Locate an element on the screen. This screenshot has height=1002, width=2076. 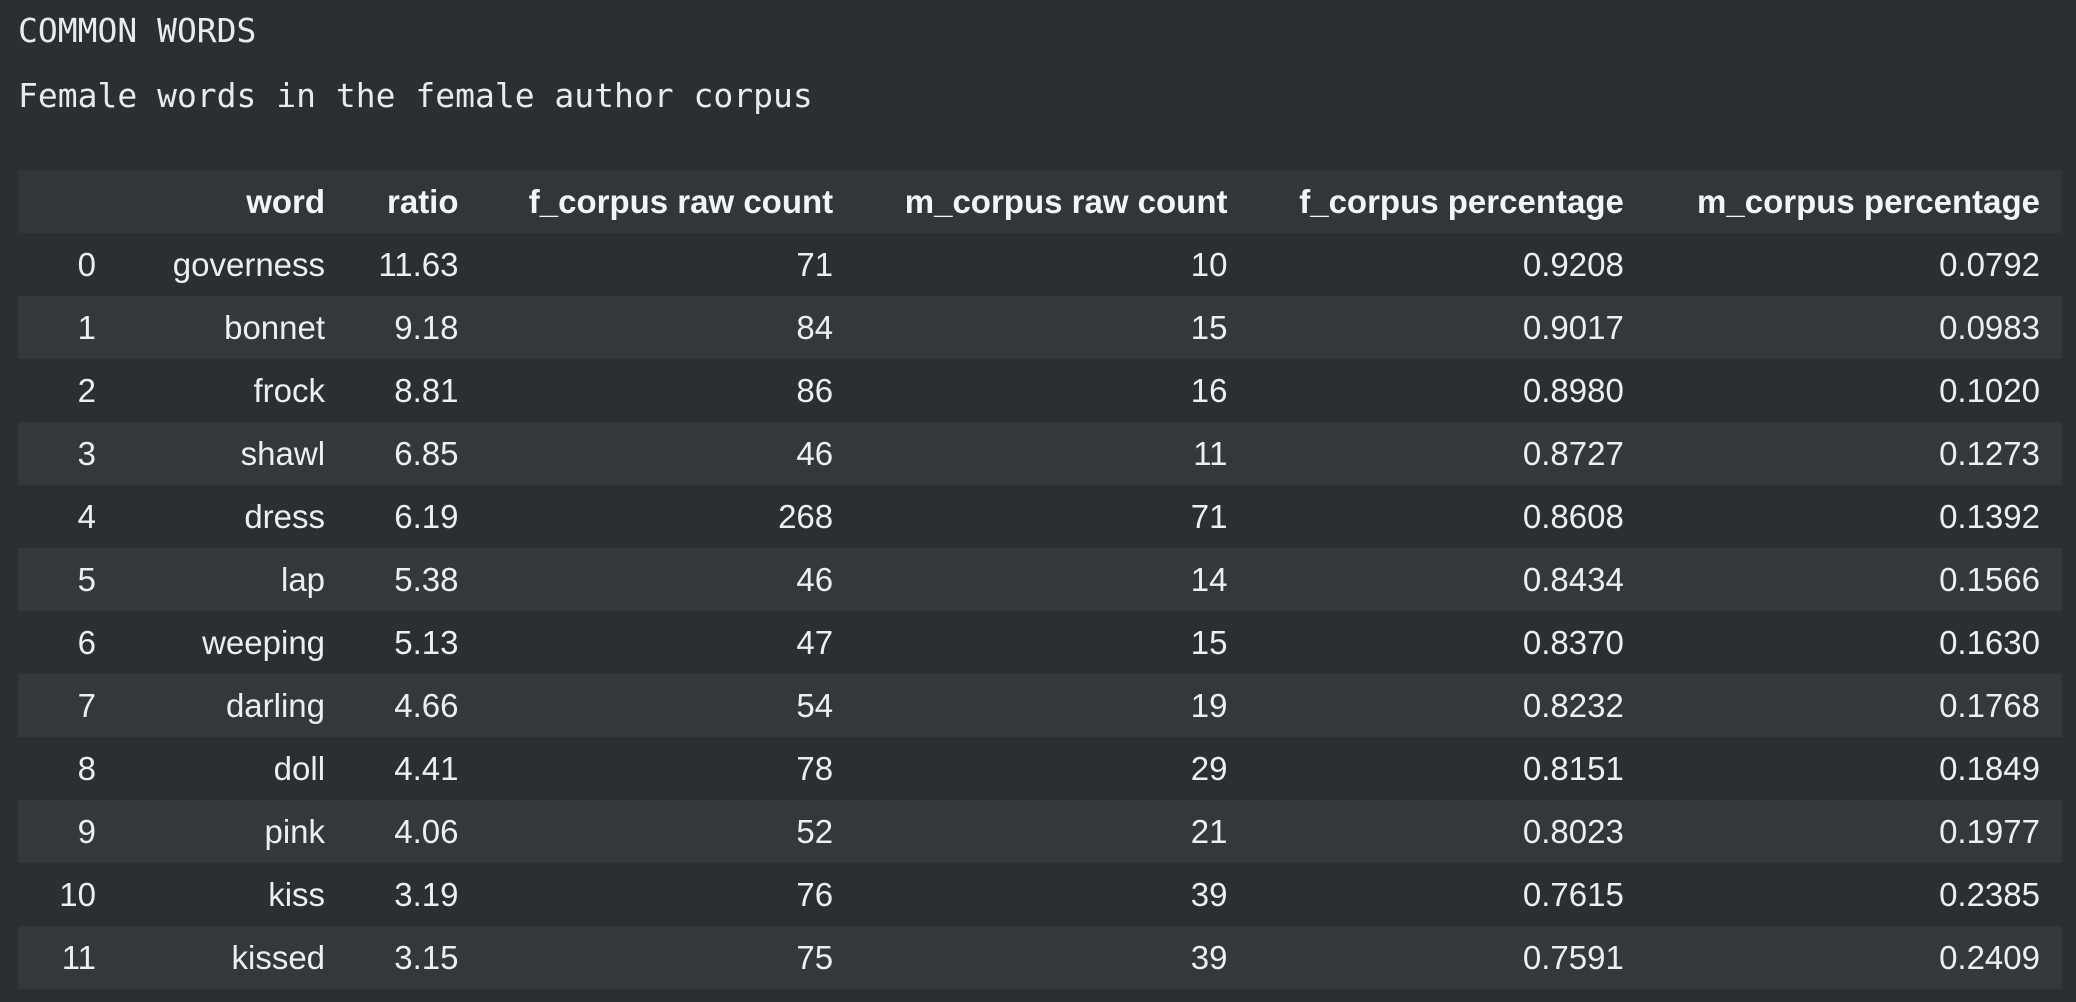
row-index: 11 is located at coordinates (78, 957).